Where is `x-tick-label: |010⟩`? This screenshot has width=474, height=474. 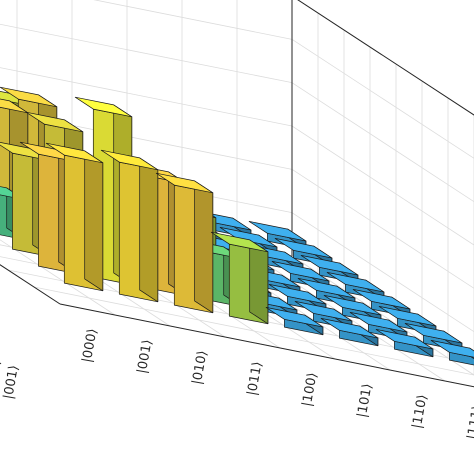
x-tick-label: |010⟩ is located at coordinates (200, 367).